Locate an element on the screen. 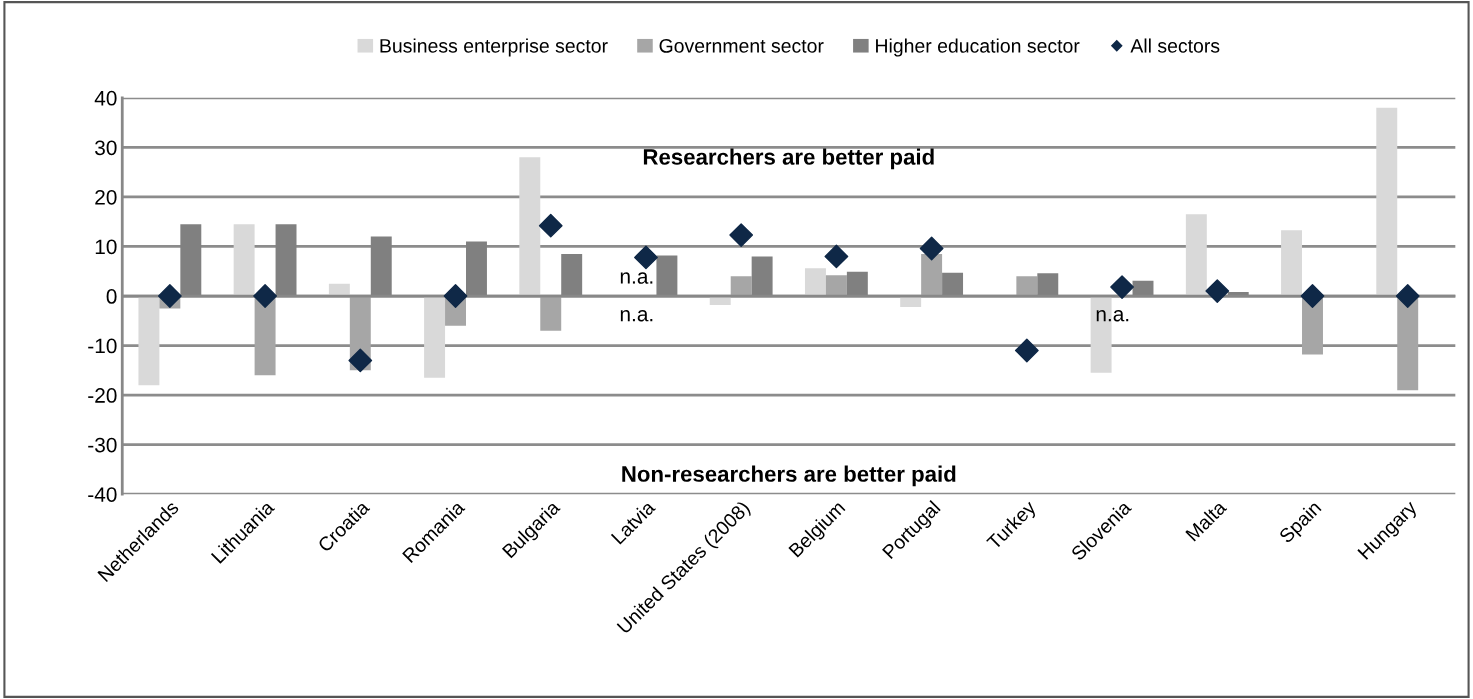 Image resolution: width=1473 pixels, height=699 pixels. y-tick-label: 40 is located at coordinates (105, 98).